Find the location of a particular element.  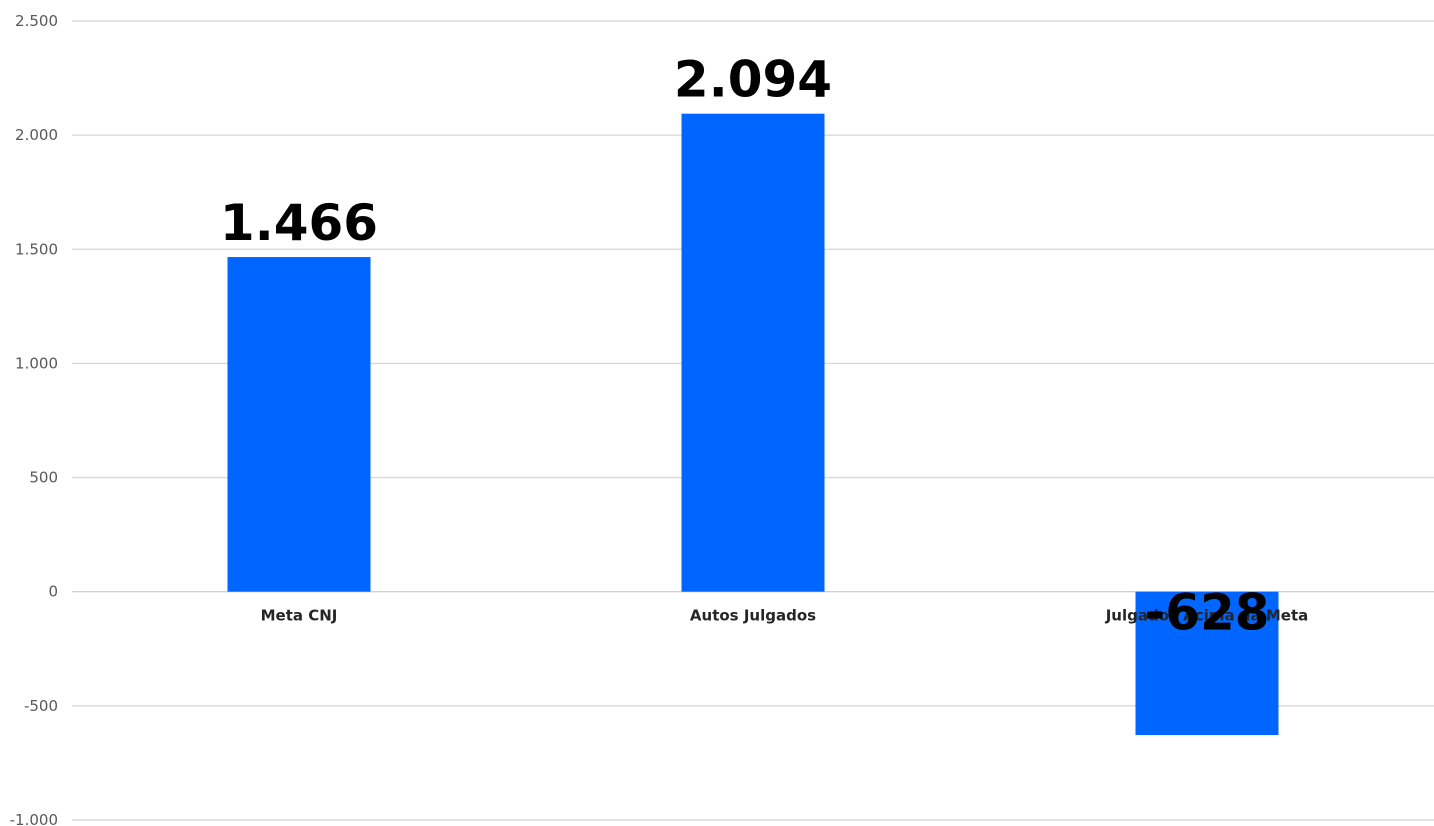

y-tick-label: -1.000 is located at coordinates (34, 818).